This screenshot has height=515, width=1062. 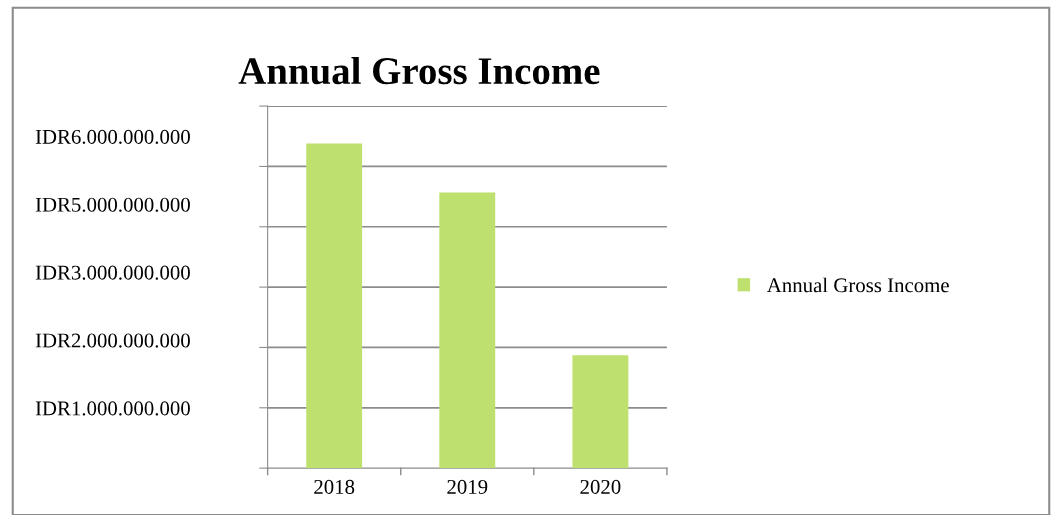 I want to click on x-tick-label: 2020, so click(x=600, y=486).